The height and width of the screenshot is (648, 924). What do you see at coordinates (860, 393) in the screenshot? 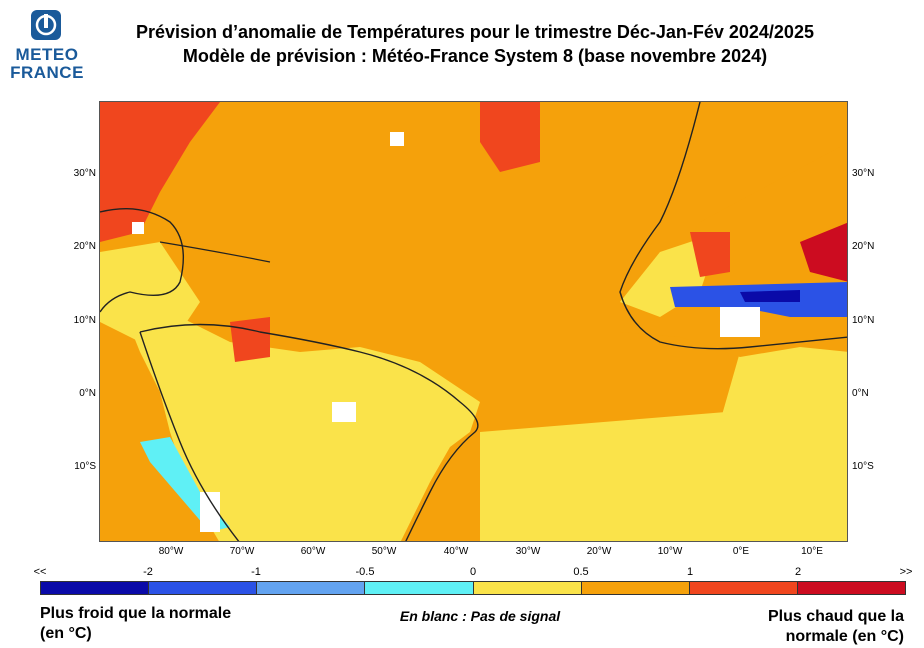
I see `lat-label-right: 0°N` at bounding box center [860, 393].